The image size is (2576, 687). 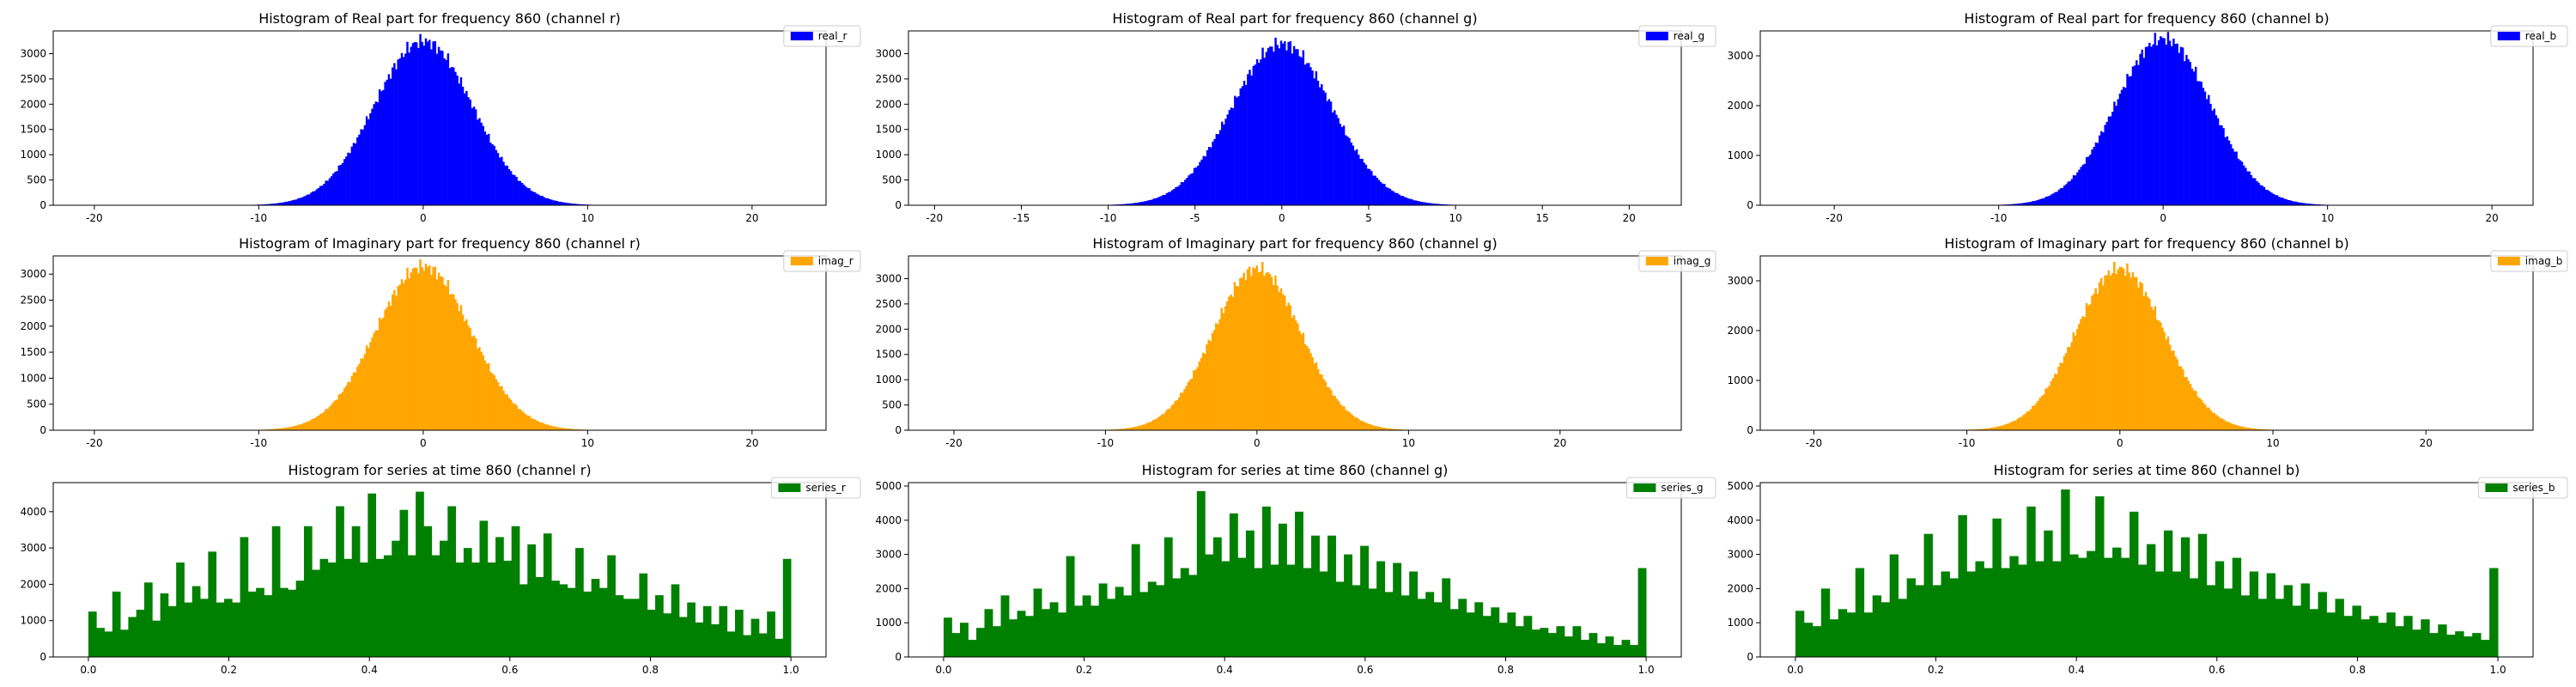 What do you see at coordinates (889, 555) in the screenshot?
I see `y-tick-label: 3000` at bounding box center [889, 555].